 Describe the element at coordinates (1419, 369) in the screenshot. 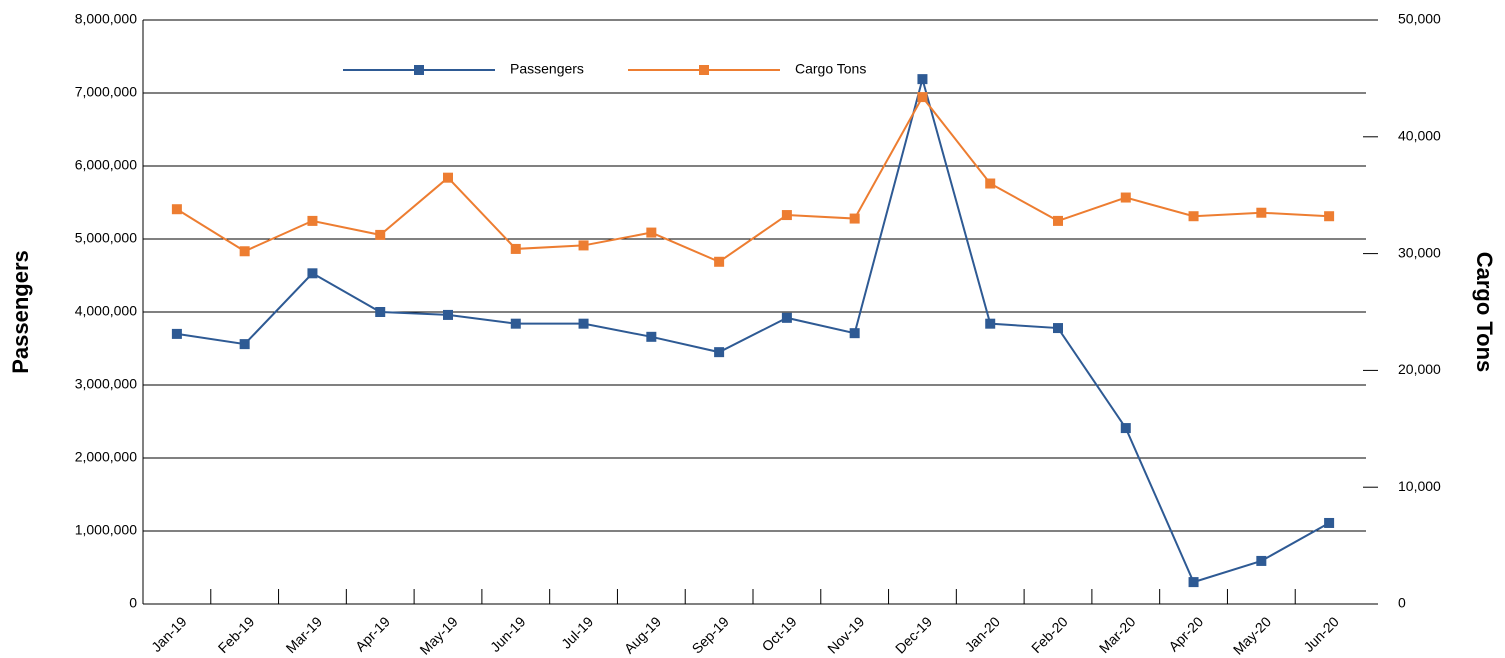

I see `y2-tick-label: 20,000` at that location.